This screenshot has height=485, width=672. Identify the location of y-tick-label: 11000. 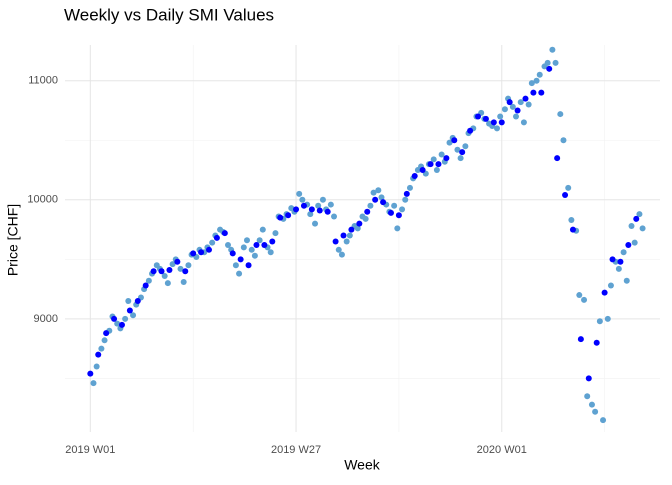
(43, 81).